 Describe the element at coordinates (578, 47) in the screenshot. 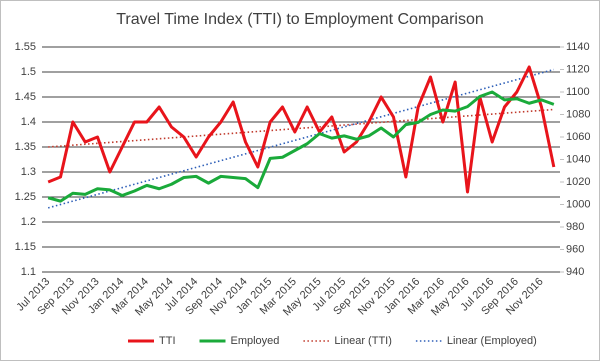

I see `y2-tick-label: 1140` at that location.